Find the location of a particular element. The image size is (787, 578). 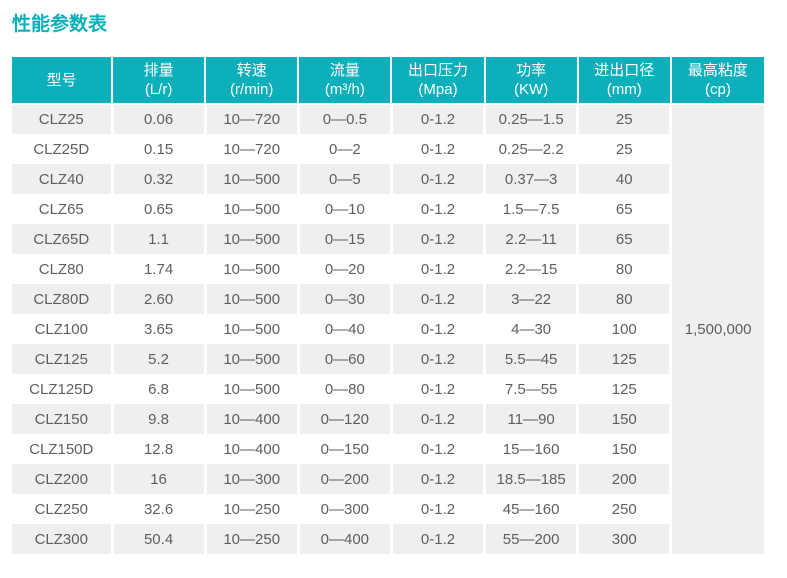

cell-displacement: 16 is located at coordinates (159, 479).